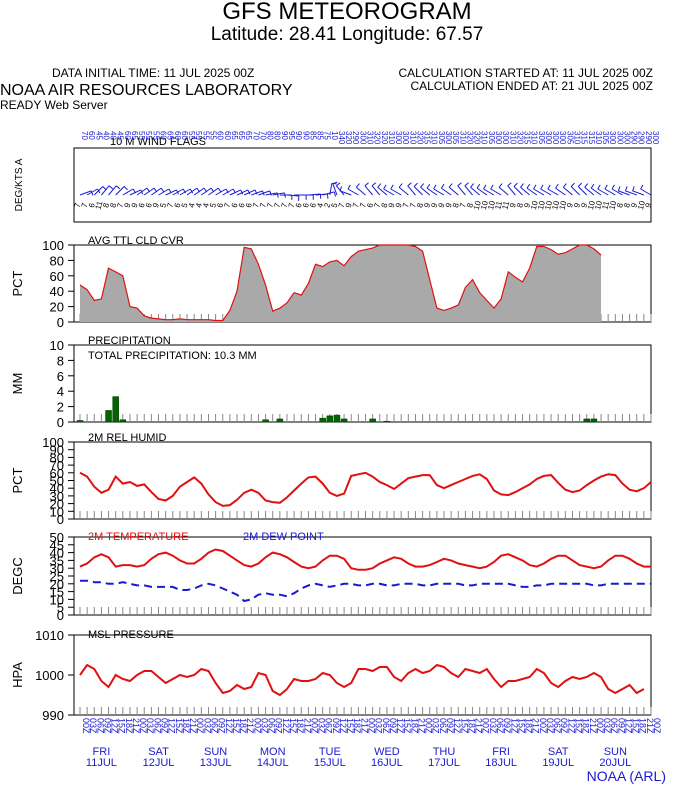  What do you see at coordinates (525, 73) in the screenshot?
I see `calculation-started: CALCULATION STARTED AT: 11 JUL 2025 00Z` at bounding box center [525, 73].